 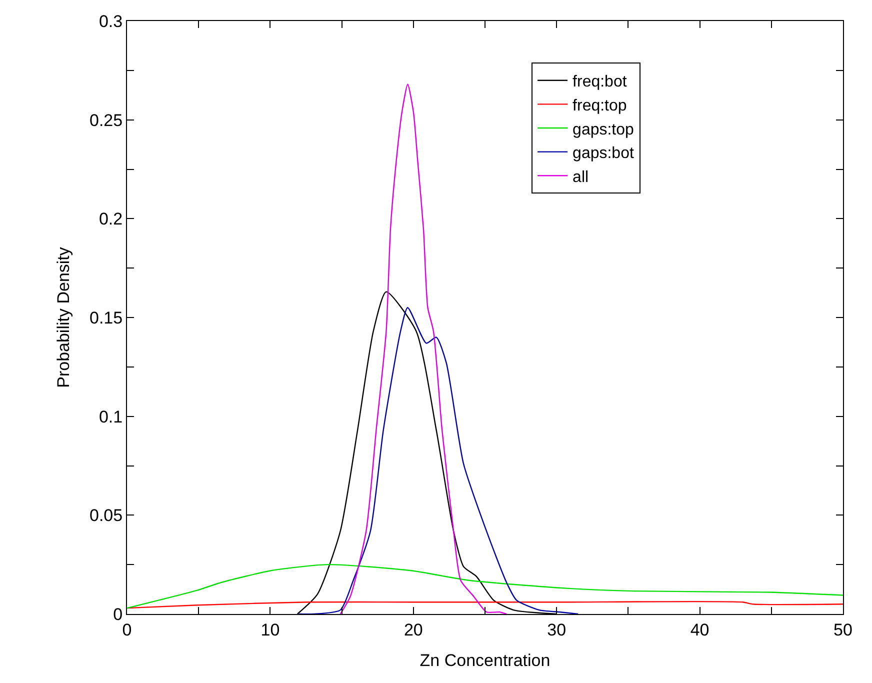 What do you see at coordinates (603, 153) in the screenshot?
I see `legend-label: gaps:bot` at bounding box center [603, 153].